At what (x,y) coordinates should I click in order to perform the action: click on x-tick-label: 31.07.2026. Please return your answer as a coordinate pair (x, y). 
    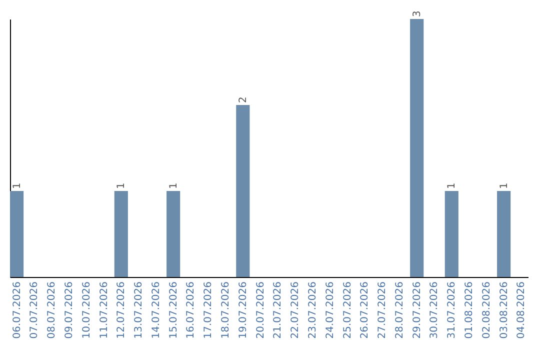
    Looking at the image, I should click on (452, 310).